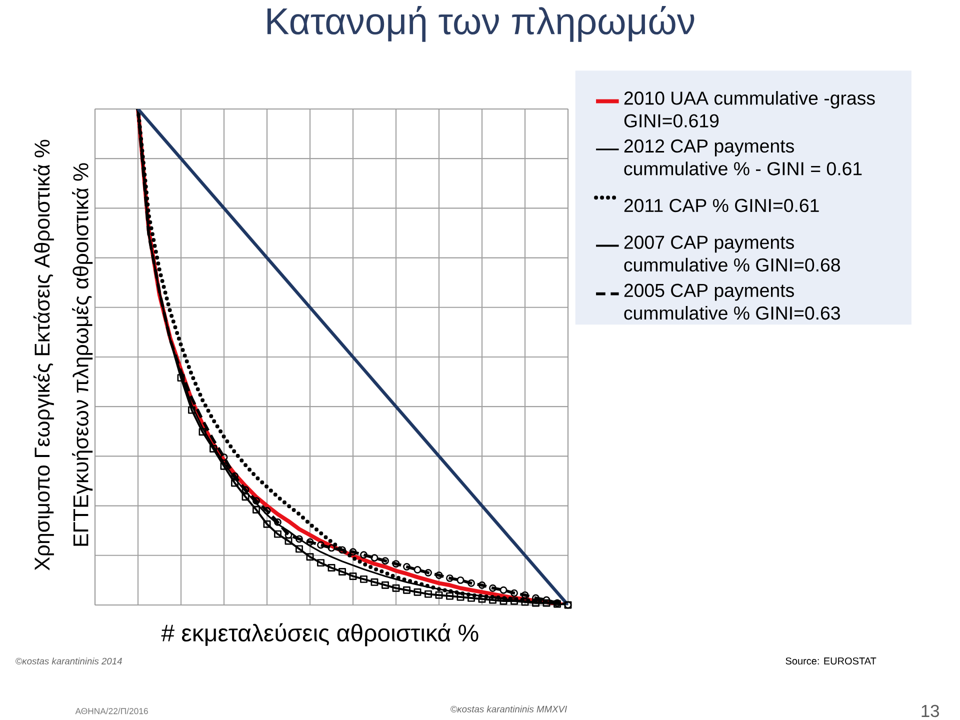  I want to click on source-note: Source: EUROSTAT, so click(831, 661).